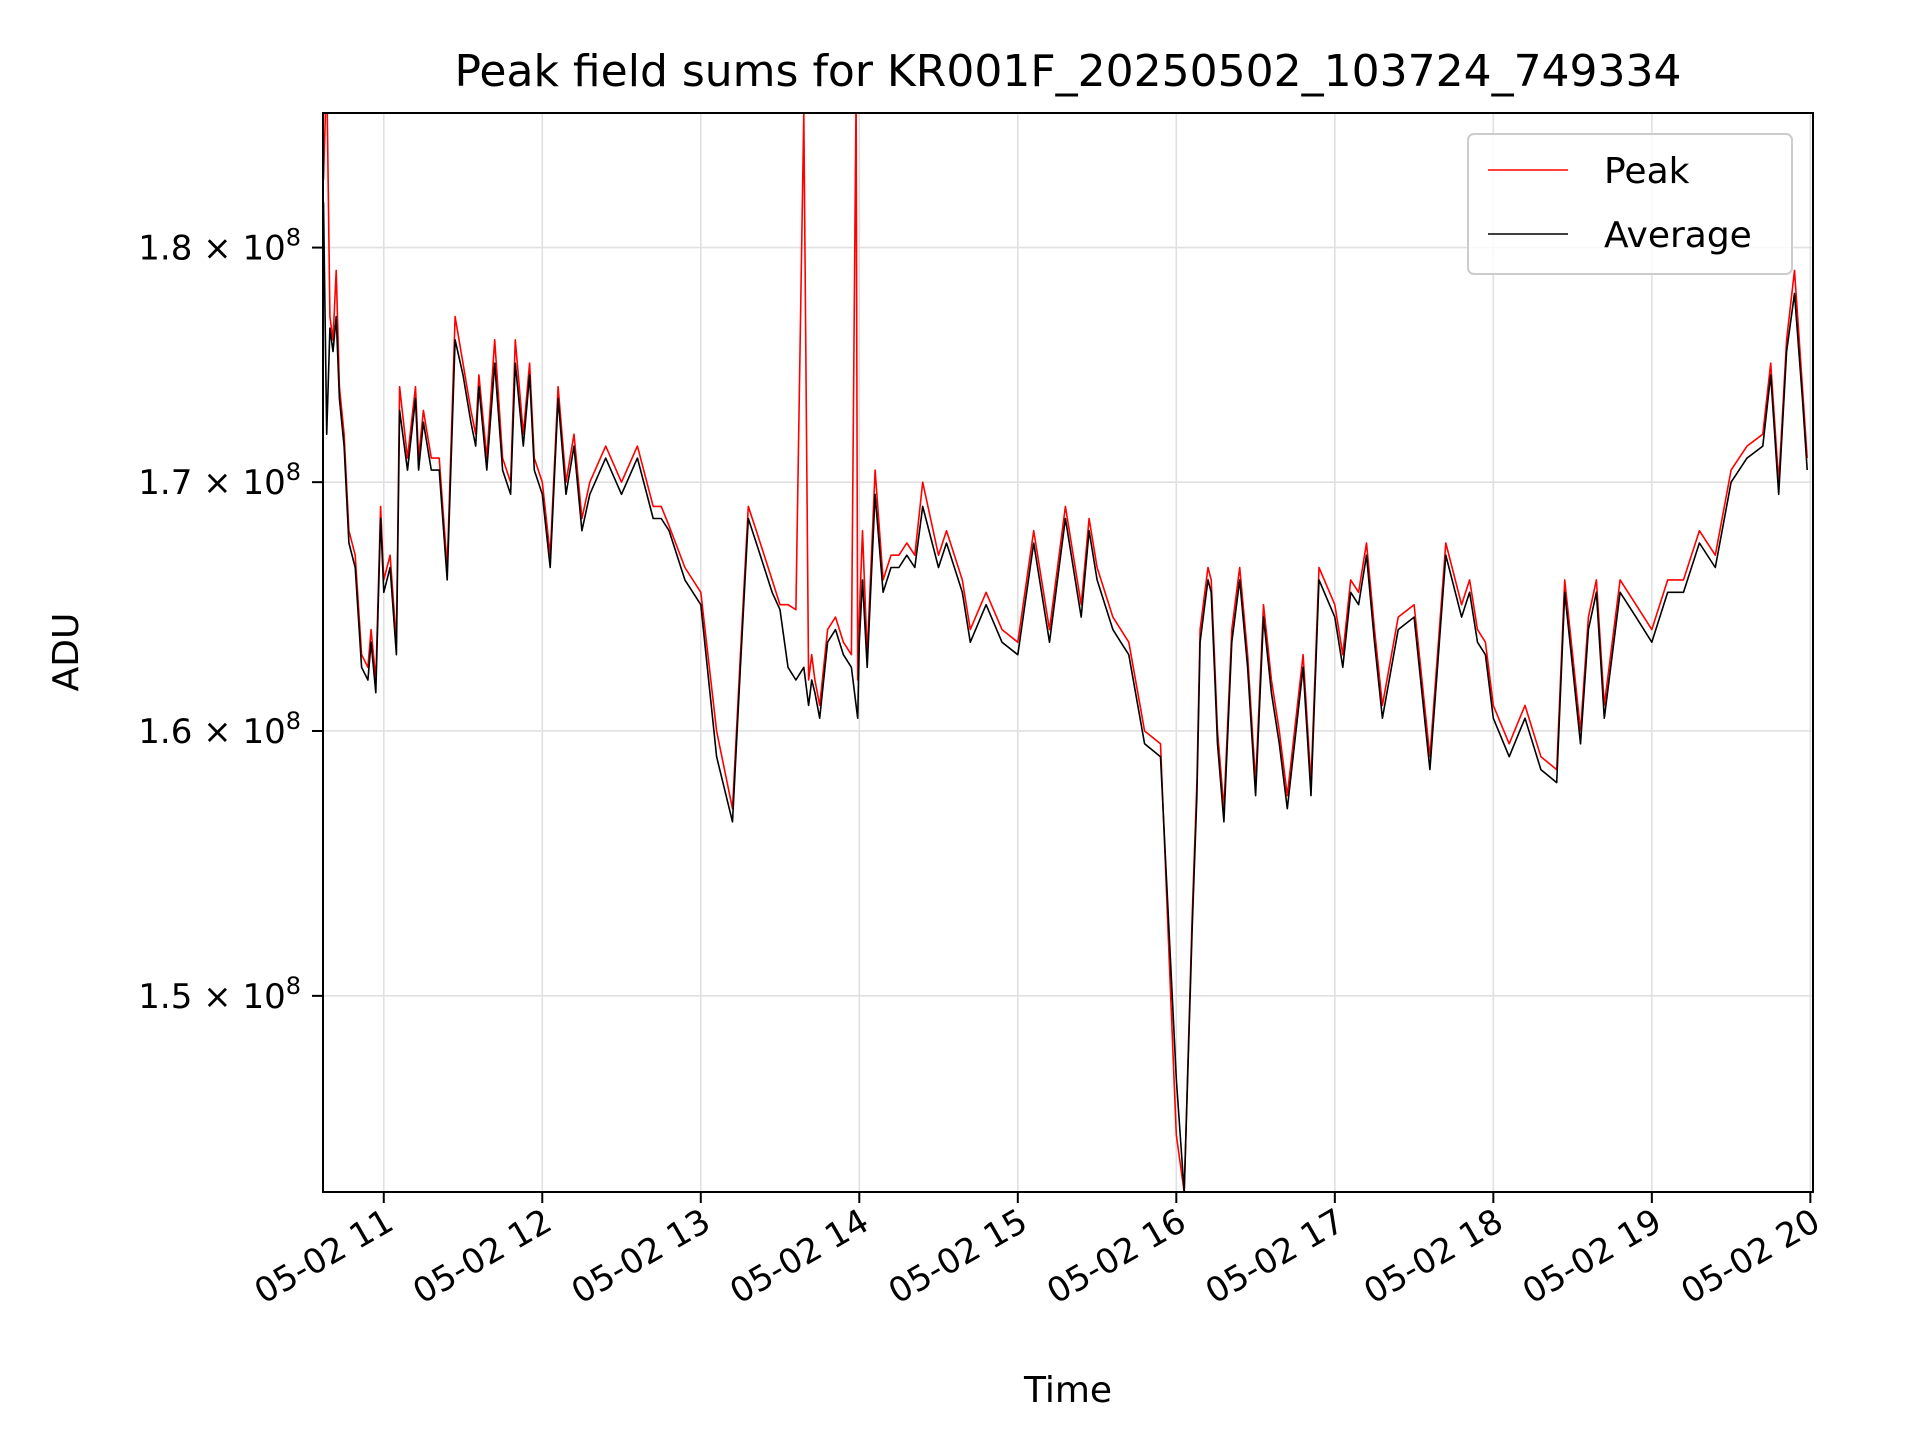 The height and width of the screenshot is (1440, 1920). I want to click on y-axis-label: ADU, so click(66, 652).